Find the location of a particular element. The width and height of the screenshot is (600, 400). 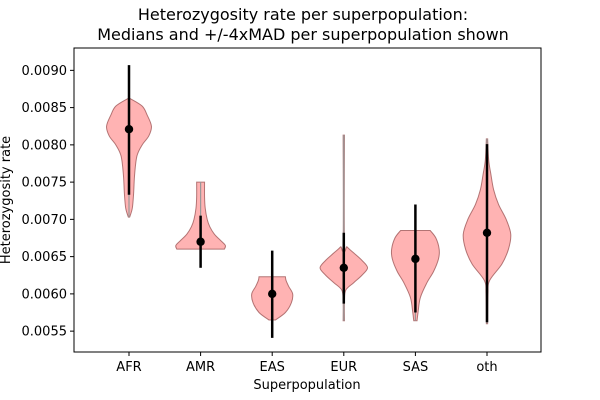

y-tick-label: 0.0060 is located at coordinates (45, 294).